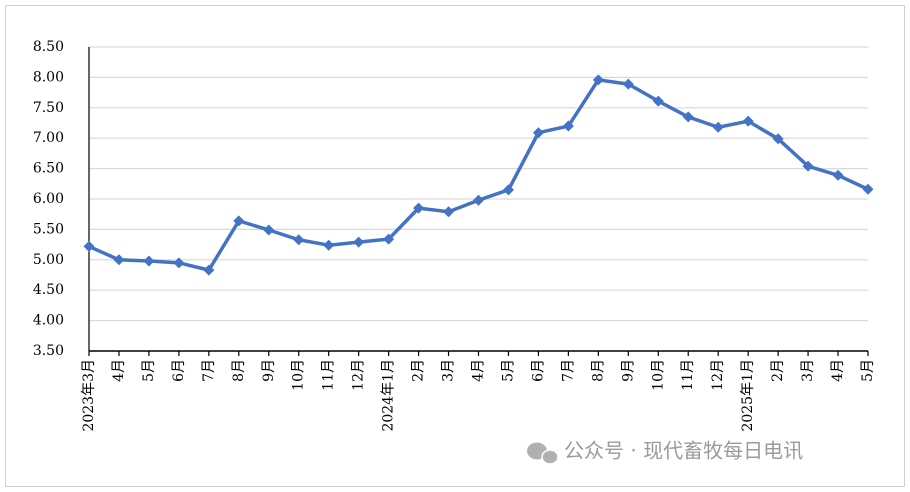  What do you see at coordinates (48, 77) in the screenshot?
I see `y-tick-label: 8.00` at bounding box center [48, 77].